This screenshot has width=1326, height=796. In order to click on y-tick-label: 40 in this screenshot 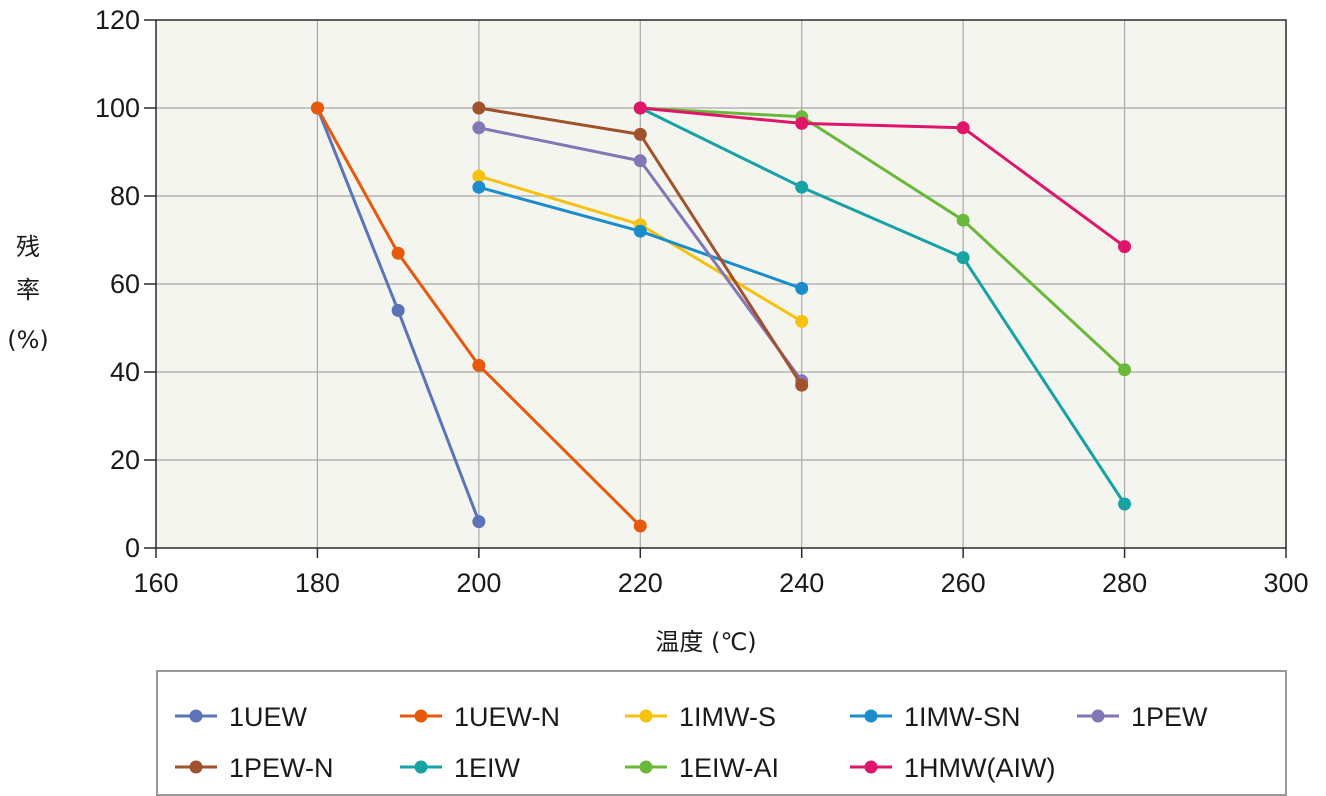, I will do `click(125, 372)`.